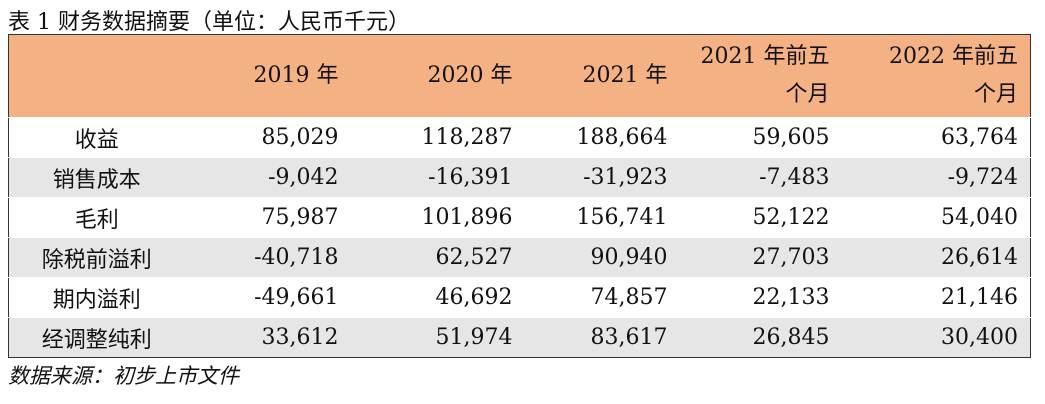 The height and width of the screenshot is (404, 1045). What do you see at coordinates (96, 337) in the screenshot?
I see `row-label: 经调整纯利` at bounding box center [96, 337].